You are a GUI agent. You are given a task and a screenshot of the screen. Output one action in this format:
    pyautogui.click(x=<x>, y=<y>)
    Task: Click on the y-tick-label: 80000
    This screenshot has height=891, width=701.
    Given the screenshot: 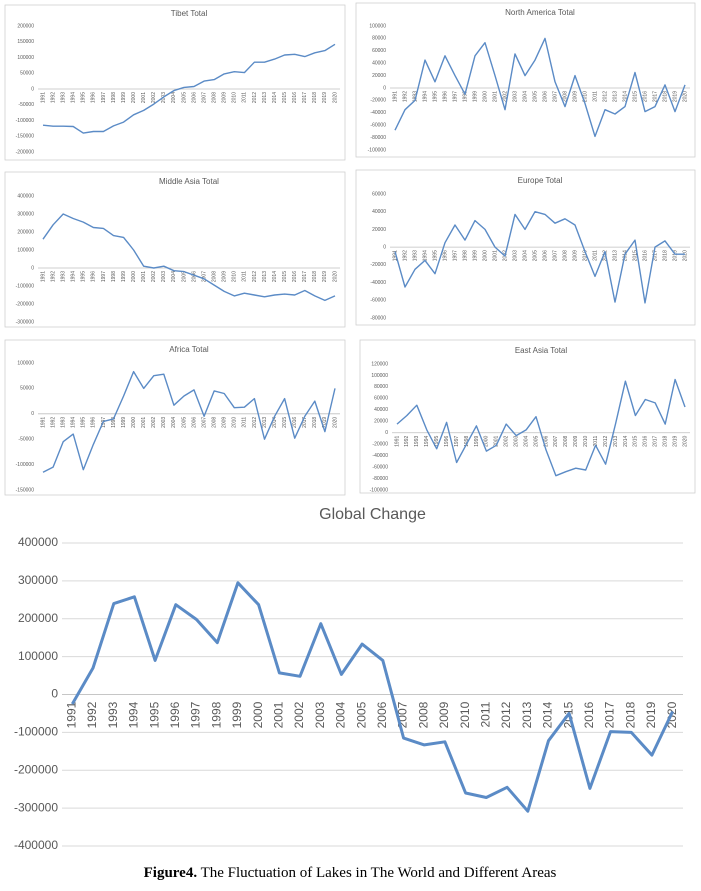 What is the action you would take?
    pyautogui.click(x=379, y=39)
    